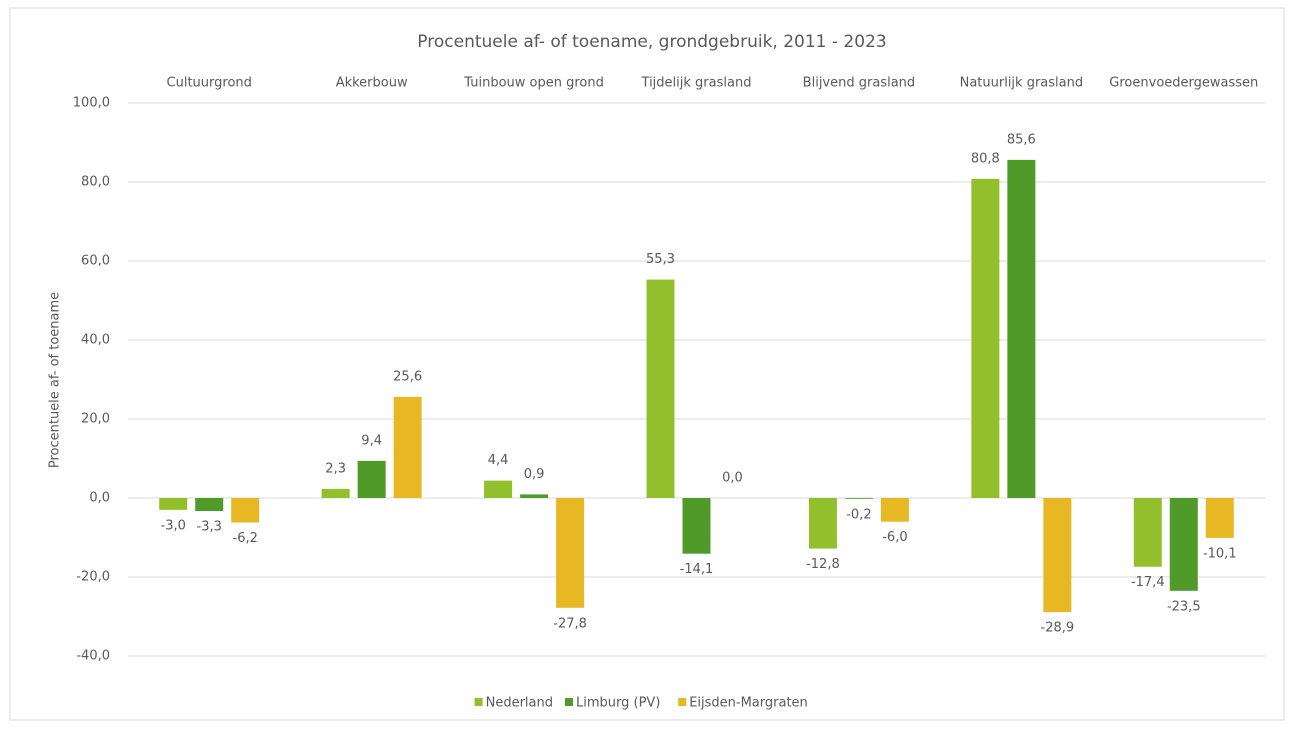 This screenshot has height=729, width=1296. What do you see at coordinates (894, 537) in the screenshot?
I see `value-label: -6,0` at bounding box center [894, 537].